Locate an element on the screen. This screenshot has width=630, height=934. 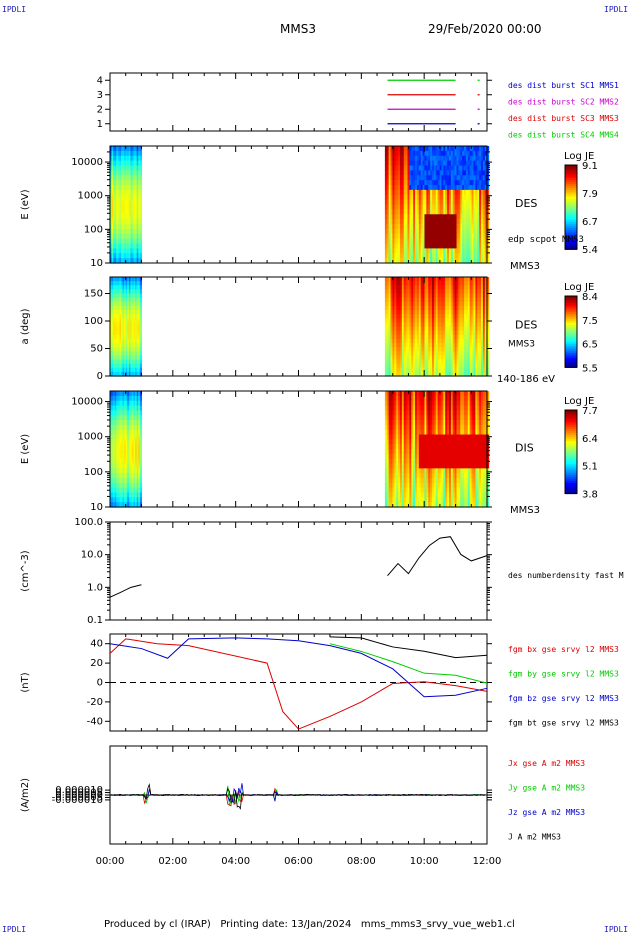
colorbar-cell is located at coordinates (571, 333).